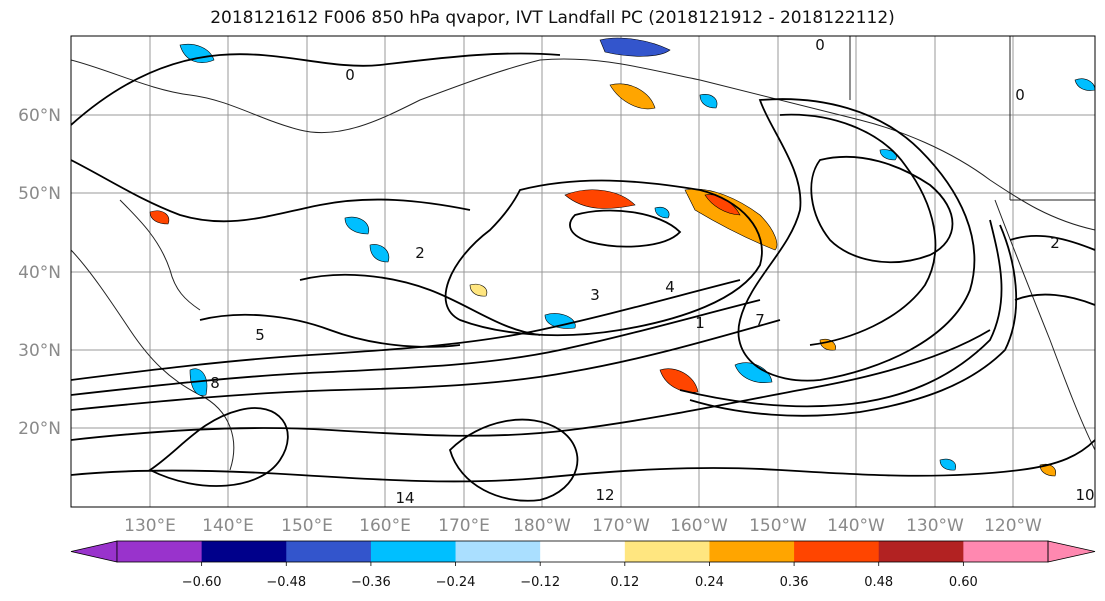 The width and height of the screenshot is (1105, 601). Describe the element at coordinates (760, 320) in the screenshot. I see `contour-label: 7` at that location.